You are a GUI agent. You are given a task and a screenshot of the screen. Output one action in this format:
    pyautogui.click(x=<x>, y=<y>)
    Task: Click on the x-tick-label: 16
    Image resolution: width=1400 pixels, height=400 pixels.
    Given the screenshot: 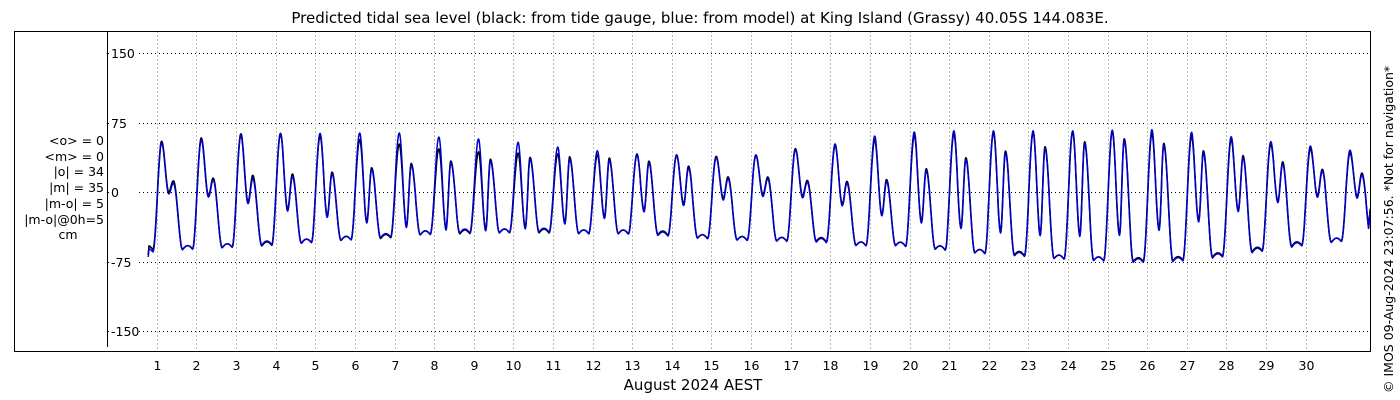 What is the action you would take?
    pyautogui.click(x=752, y=365)
    